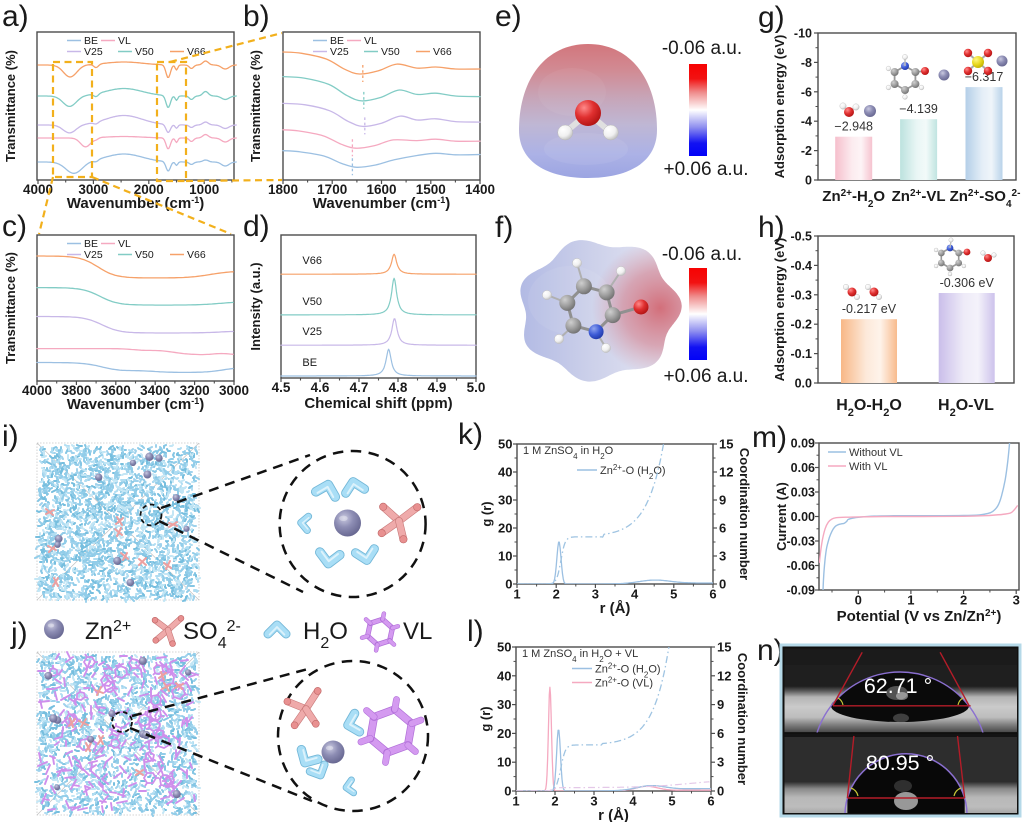 This screenshot has height=822, width=1024. I want to click on svg-text: Without VL, so click(876, 453).